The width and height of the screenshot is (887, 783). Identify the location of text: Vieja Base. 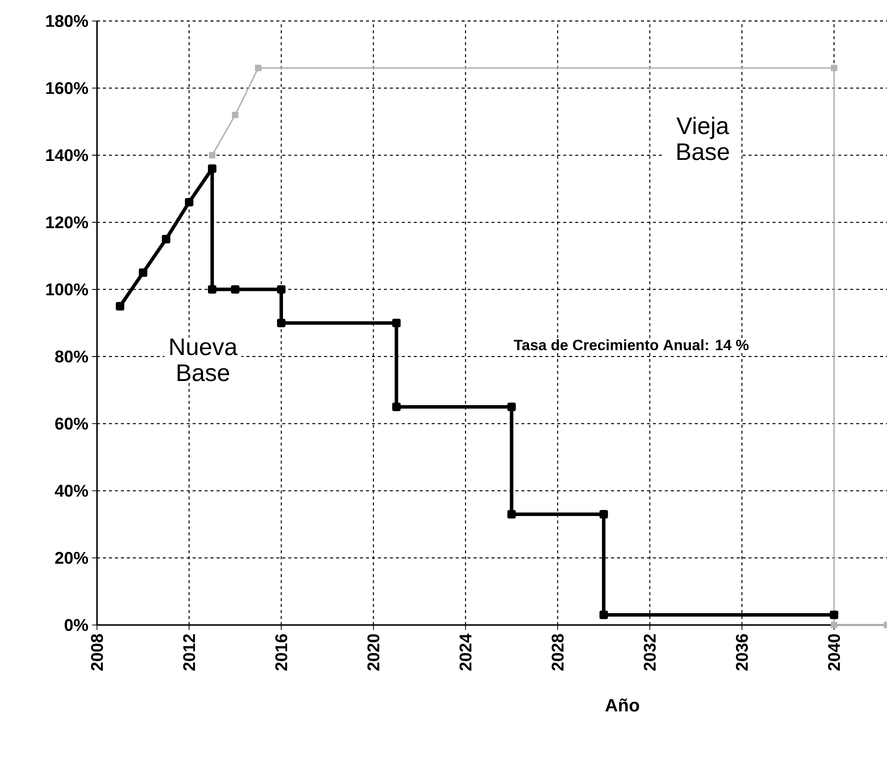
(703, 138).